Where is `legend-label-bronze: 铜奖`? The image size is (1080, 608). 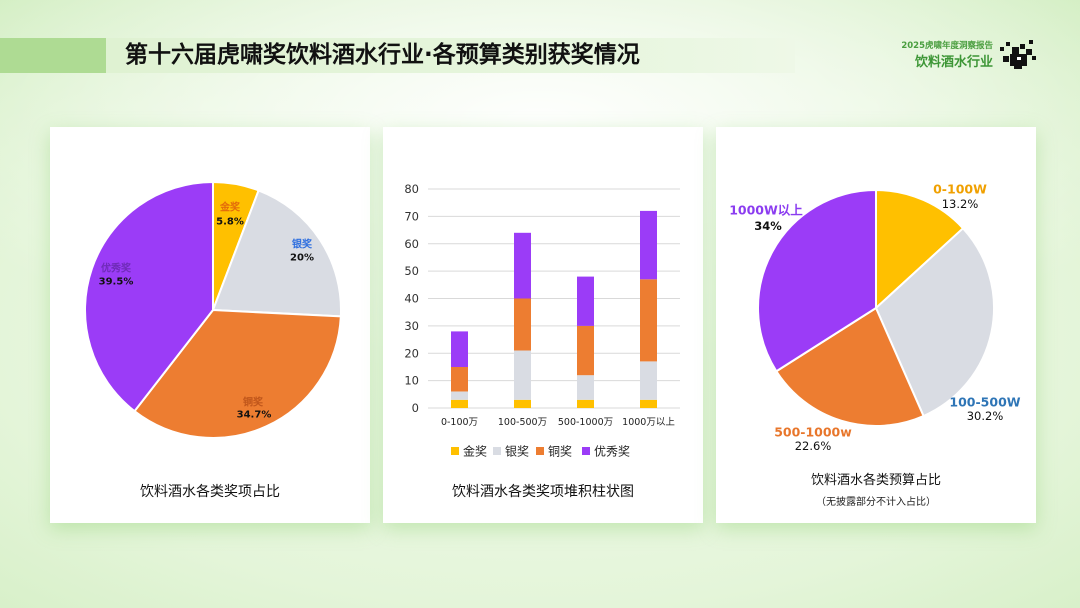
legend-label-bronze: 铜奖 is located at coordinates (560, 451).